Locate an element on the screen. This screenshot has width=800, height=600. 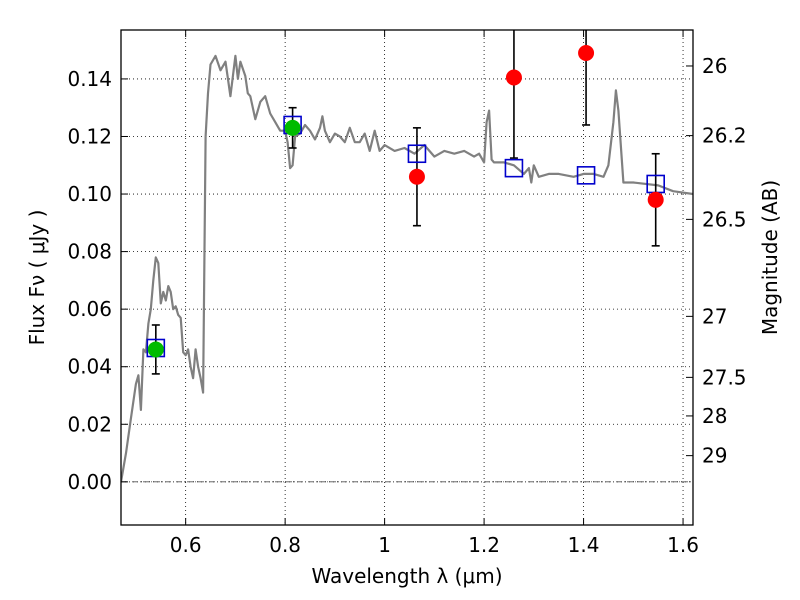
x-tick-label: 1 is located at coordinates (384, 545).